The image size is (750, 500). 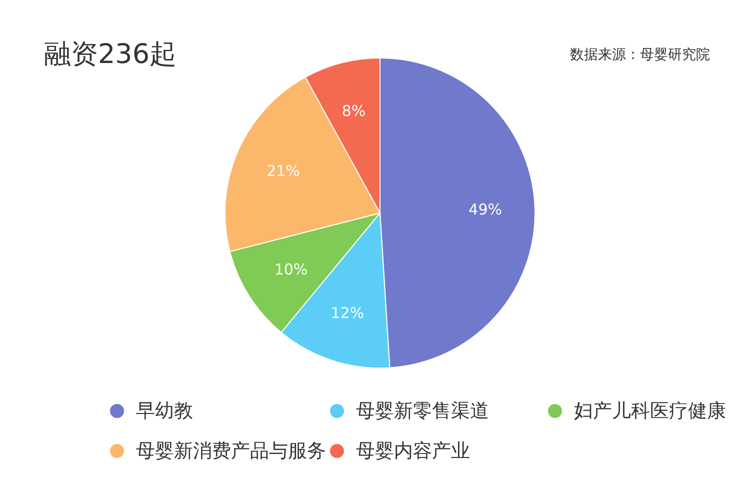 What do you see at coordinates (354, 111) in the screenshot?
I see `data-label: 8%` at bounding box center [354, 111].